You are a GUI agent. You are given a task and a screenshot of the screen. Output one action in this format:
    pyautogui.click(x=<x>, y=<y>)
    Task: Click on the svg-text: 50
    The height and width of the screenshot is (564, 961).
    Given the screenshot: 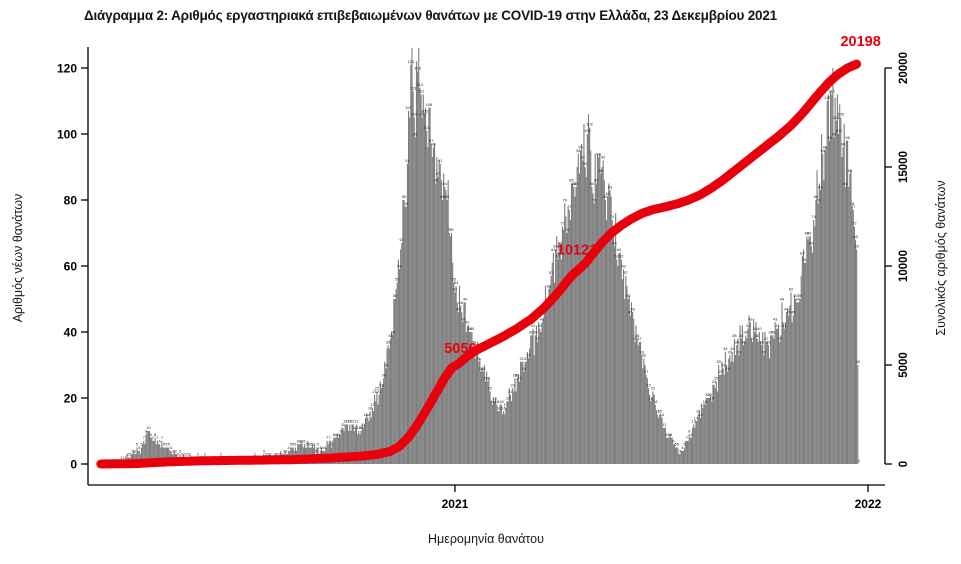 What is the action you would take?
    pyautogui.click(x=800, y=295)
    